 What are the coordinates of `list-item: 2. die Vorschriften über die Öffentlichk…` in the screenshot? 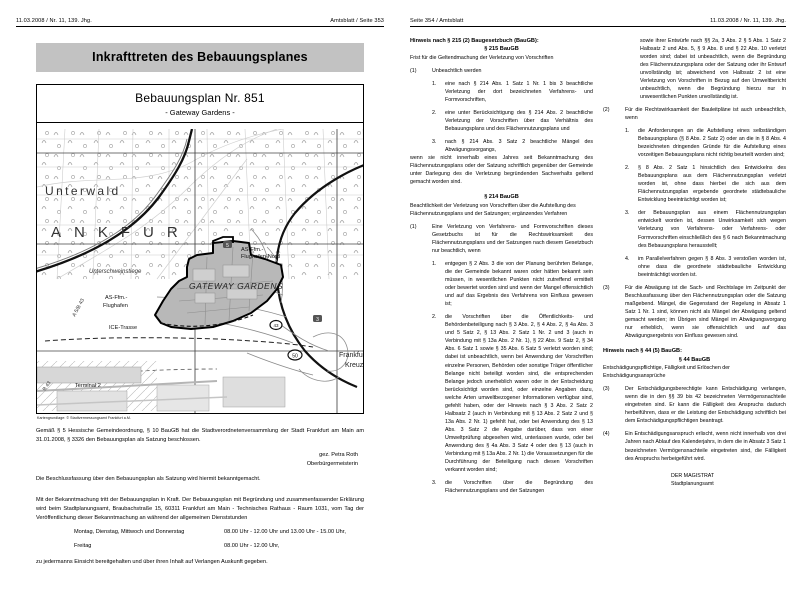 It's located at (512, 393).